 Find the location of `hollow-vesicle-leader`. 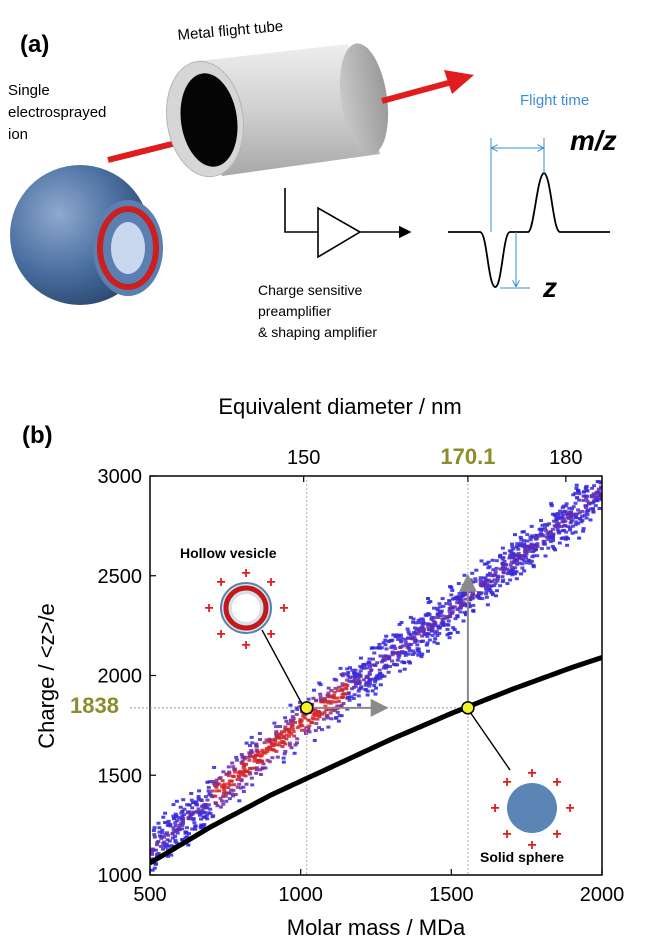

hollow-vesicle-leader is located at coordinates (282, 667).